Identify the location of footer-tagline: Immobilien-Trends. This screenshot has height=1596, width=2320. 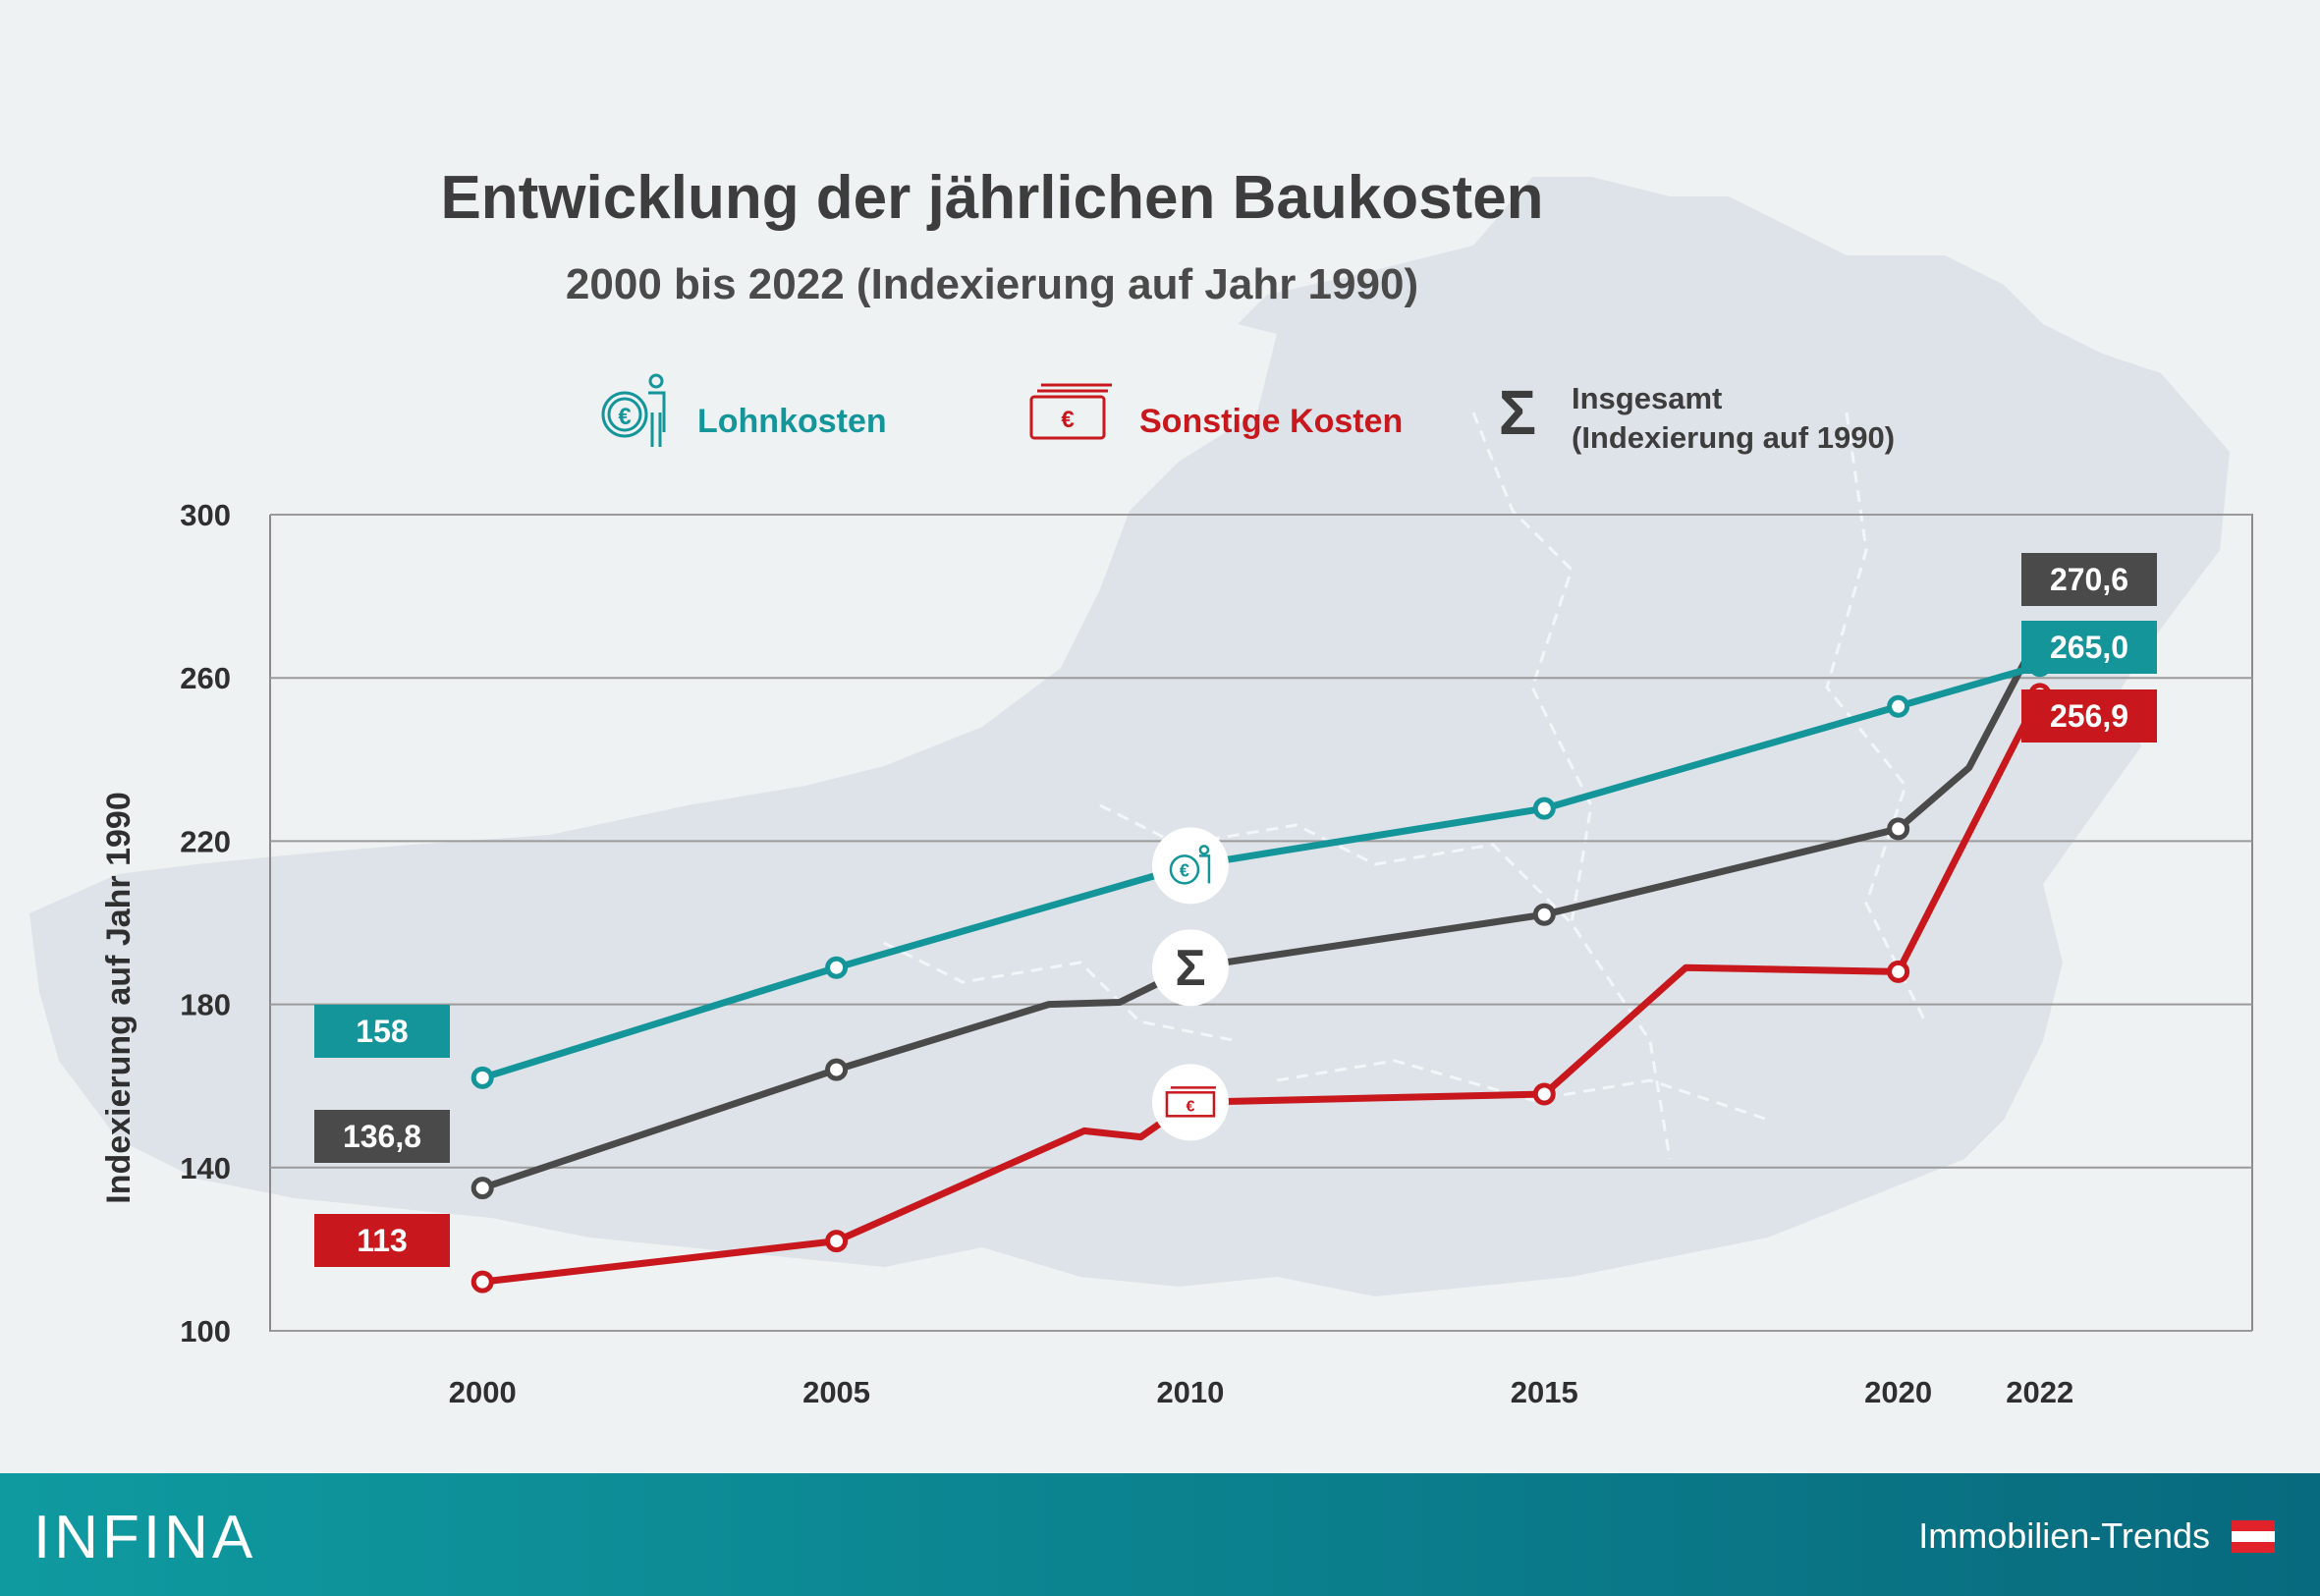
(2064, 1535).